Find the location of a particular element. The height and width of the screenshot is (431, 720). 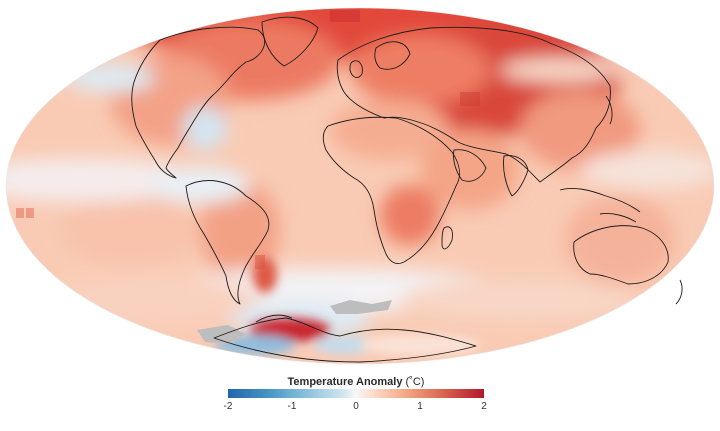

legend-tick-2: 2 is located at coordinates (484, 406).